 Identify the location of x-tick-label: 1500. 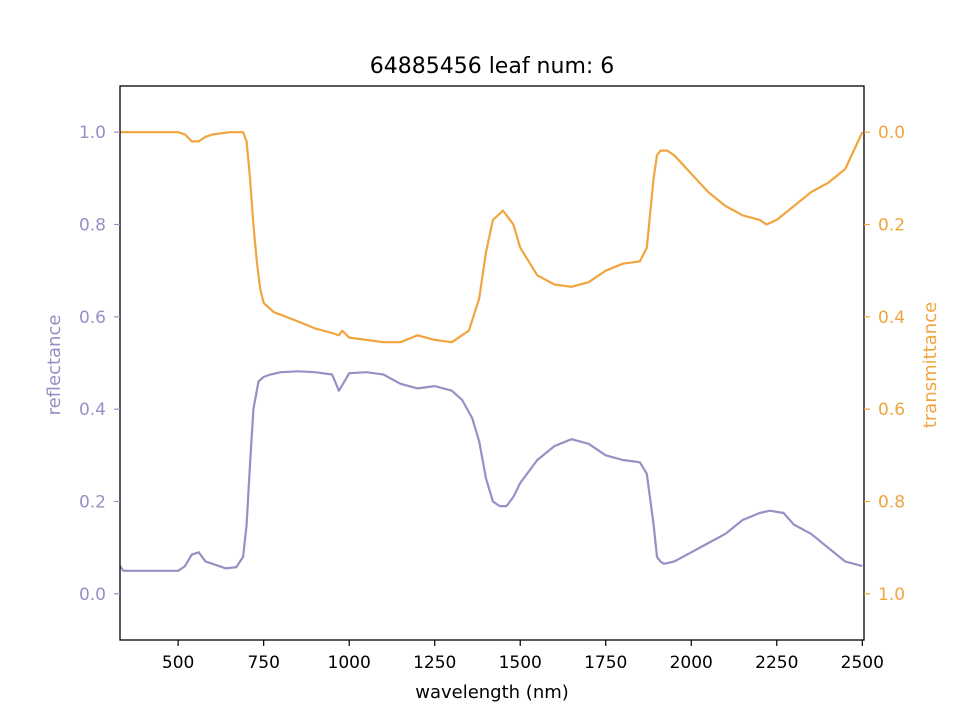
(520, 663).